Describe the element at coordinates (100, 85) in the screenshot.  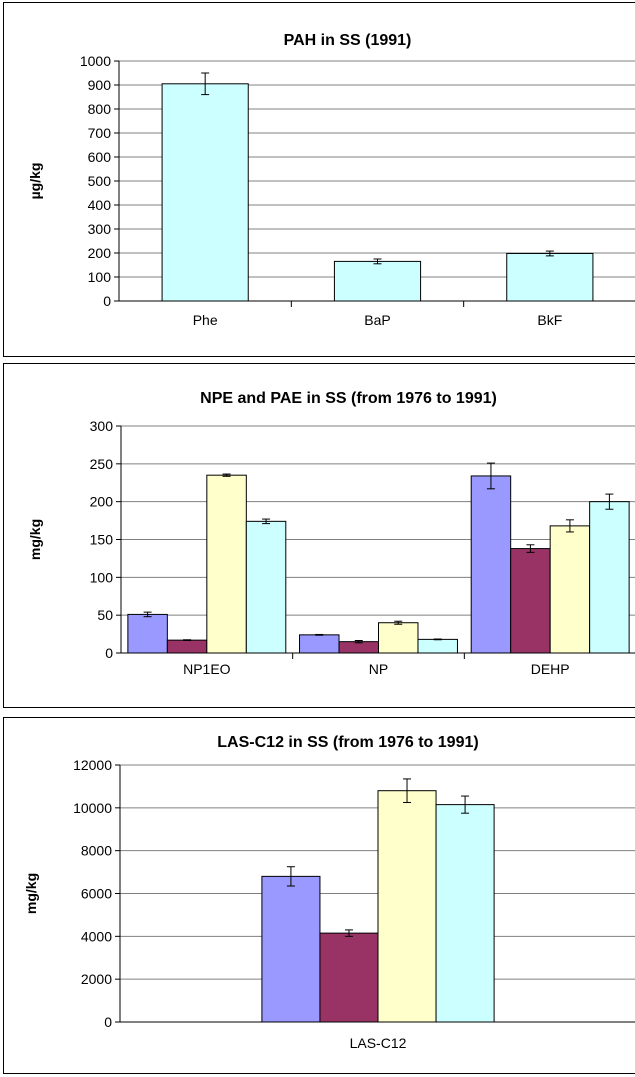
I see `y-tick-label: 900` at that location.